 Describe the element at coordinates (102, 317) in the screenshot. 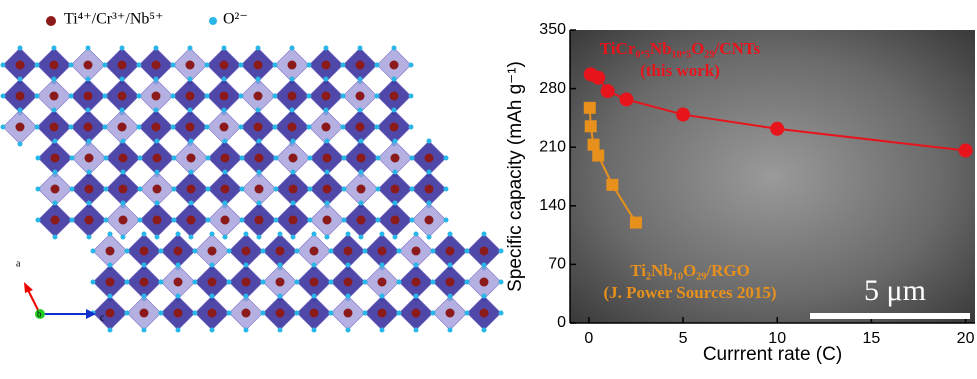

I see `axis-name: c` at that location.